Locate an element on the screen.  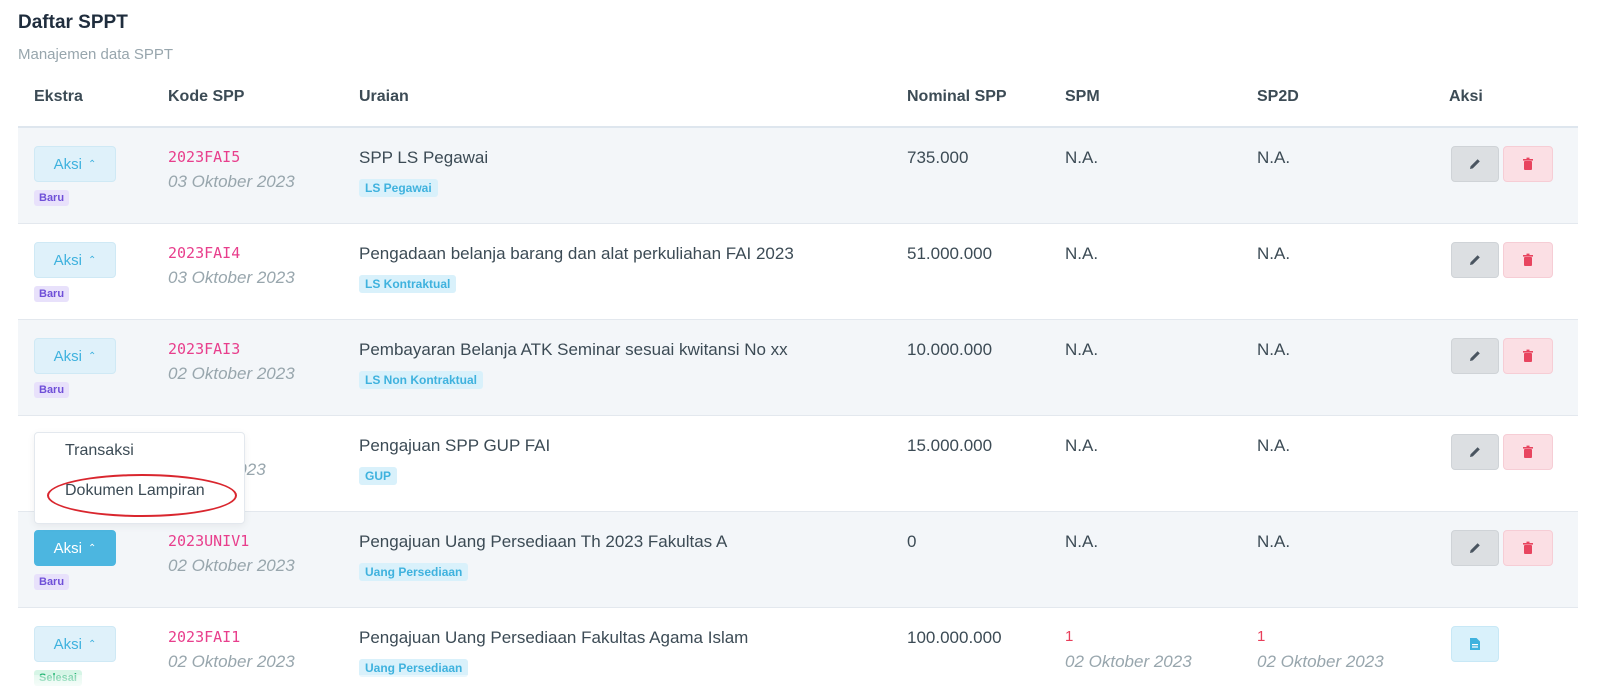
spm-date: 02 Oktober 2023 is located at coordinates (1128, 661).